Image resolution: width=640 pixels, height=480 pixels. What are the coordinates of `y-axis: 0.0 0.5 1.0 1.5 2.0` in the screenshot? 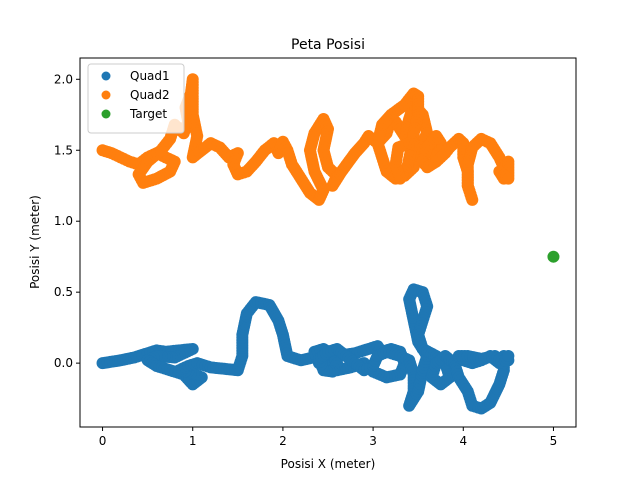 It's located at (67, 221).